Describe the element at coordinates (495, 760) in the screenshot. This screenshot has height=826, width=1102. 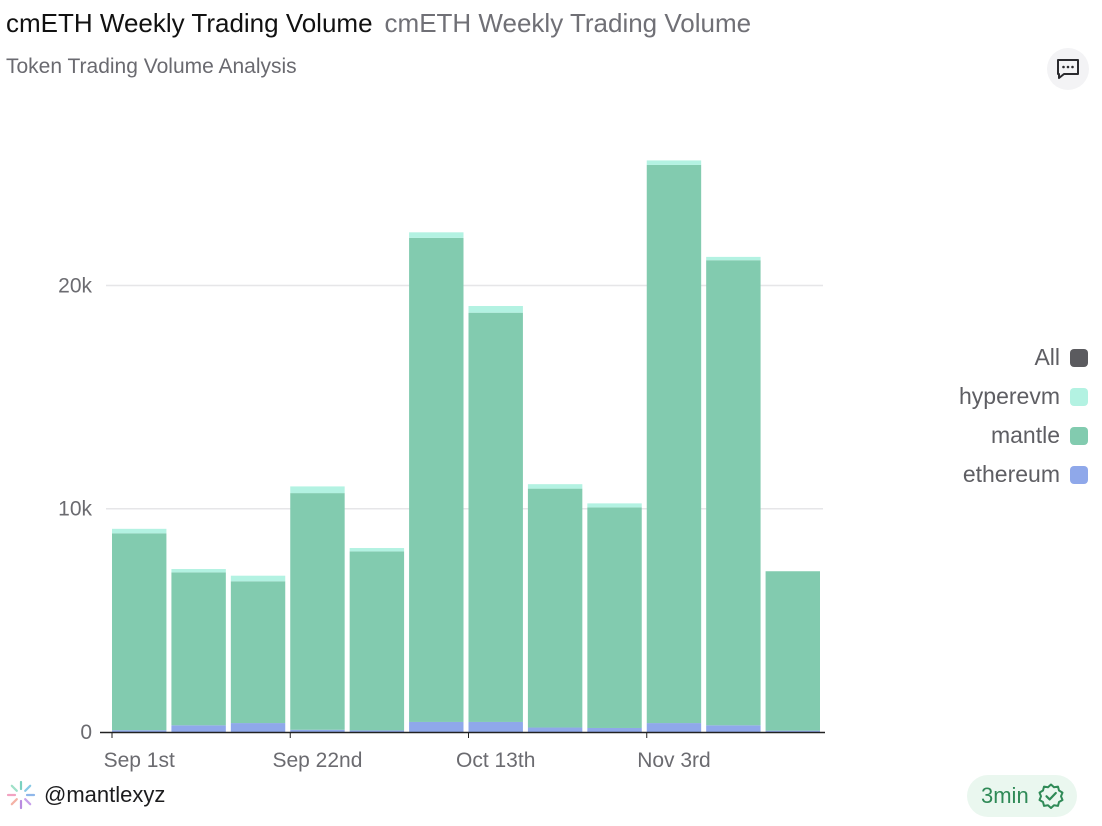
I see `x-tick-label: Oct 13th` at that location.